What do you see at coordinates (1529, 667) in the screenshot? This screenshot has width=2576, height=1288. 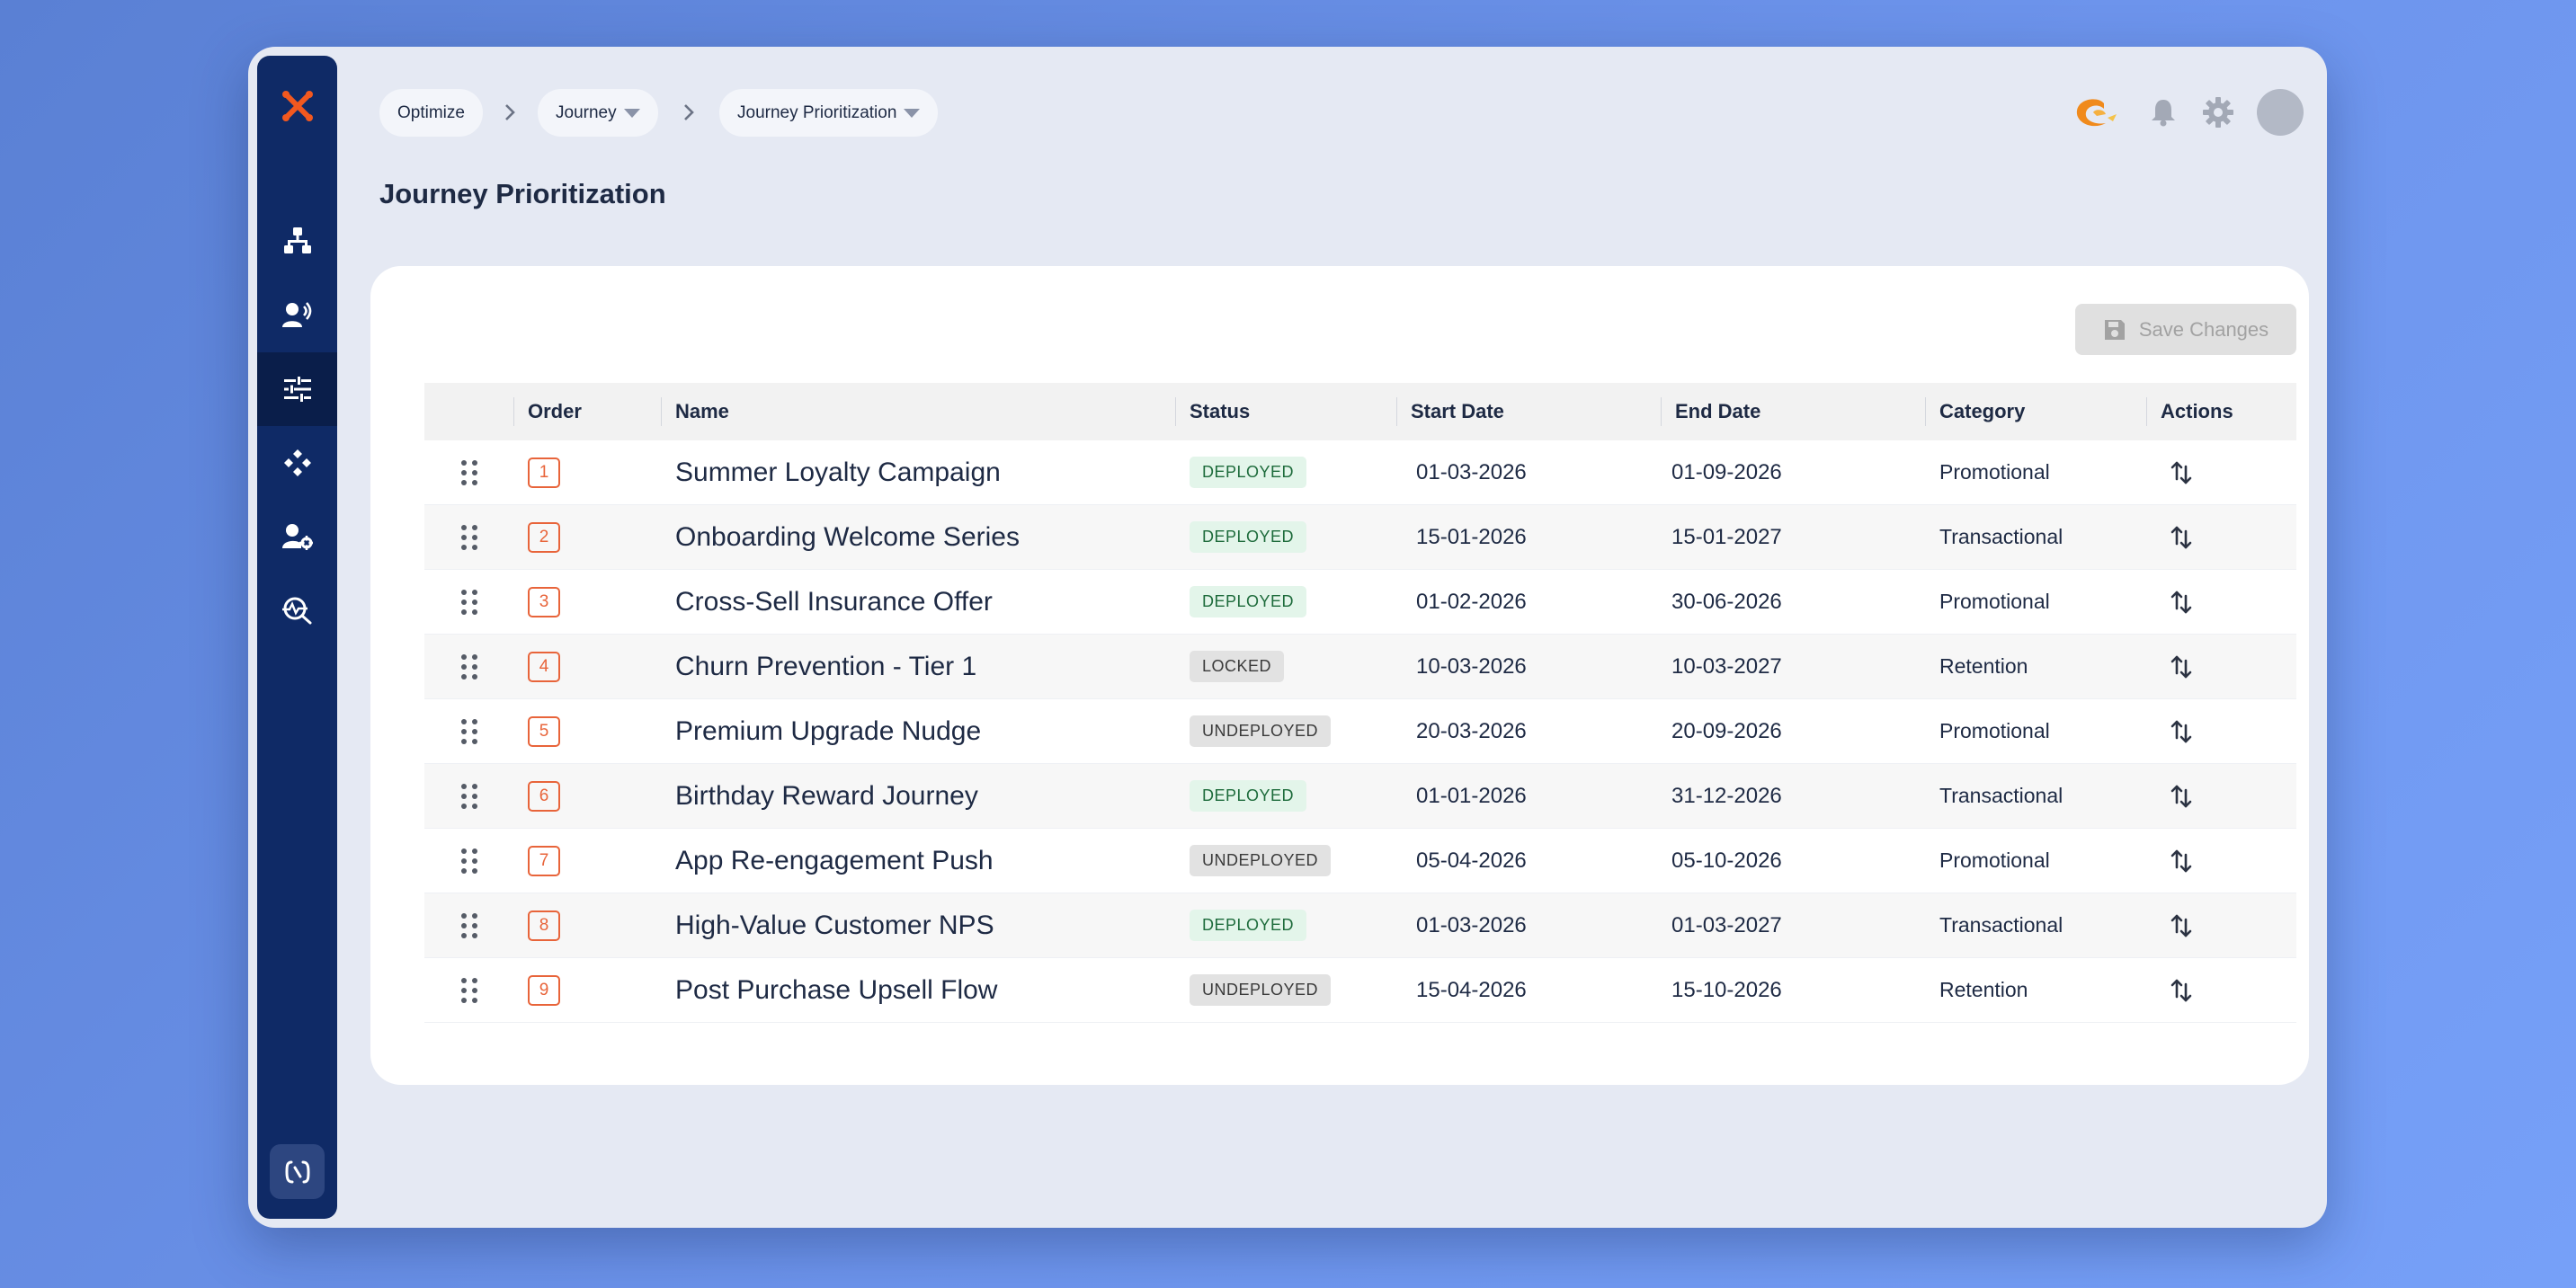 I see `start-date-cell: 10-03-2026` at bounding box center [1529, 667].